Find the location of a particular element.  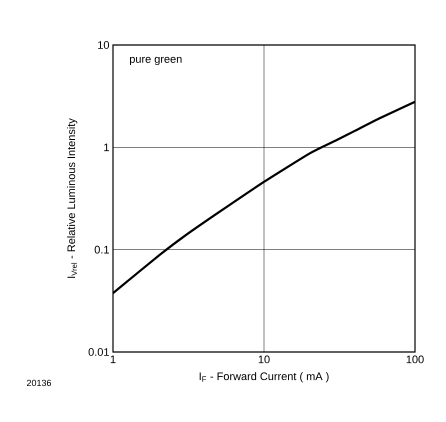

annotation: pure green is located at coordinates (156, 61).